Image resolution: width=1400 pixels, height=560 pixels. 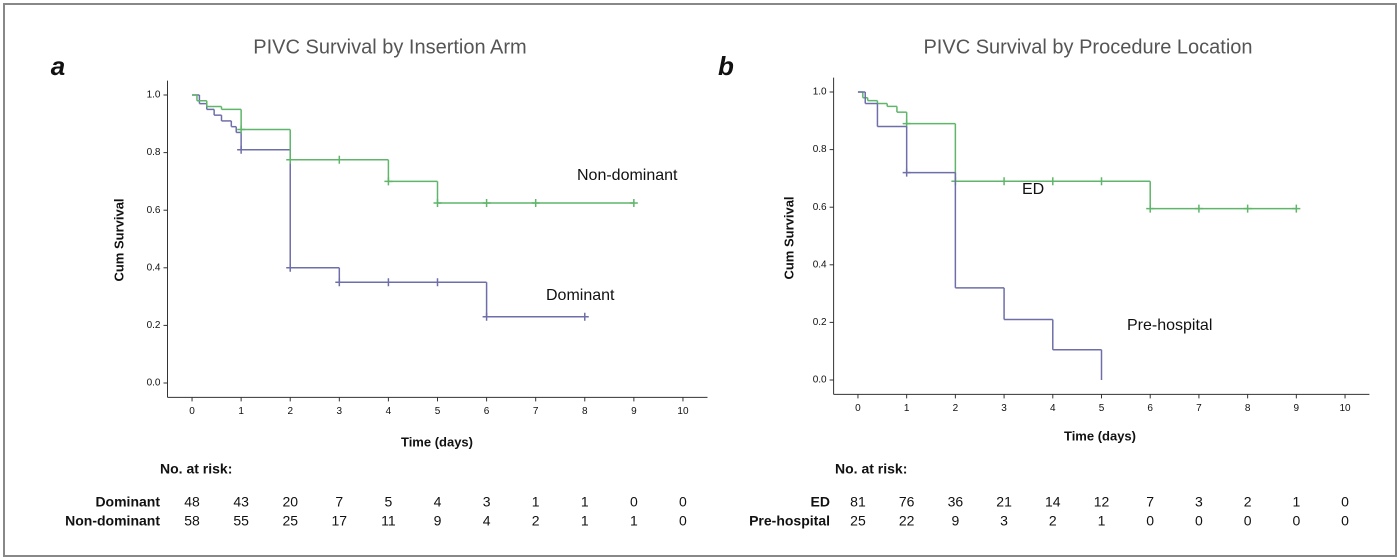 I want to click on risk-value: 21, so click(x=1004, y=502).